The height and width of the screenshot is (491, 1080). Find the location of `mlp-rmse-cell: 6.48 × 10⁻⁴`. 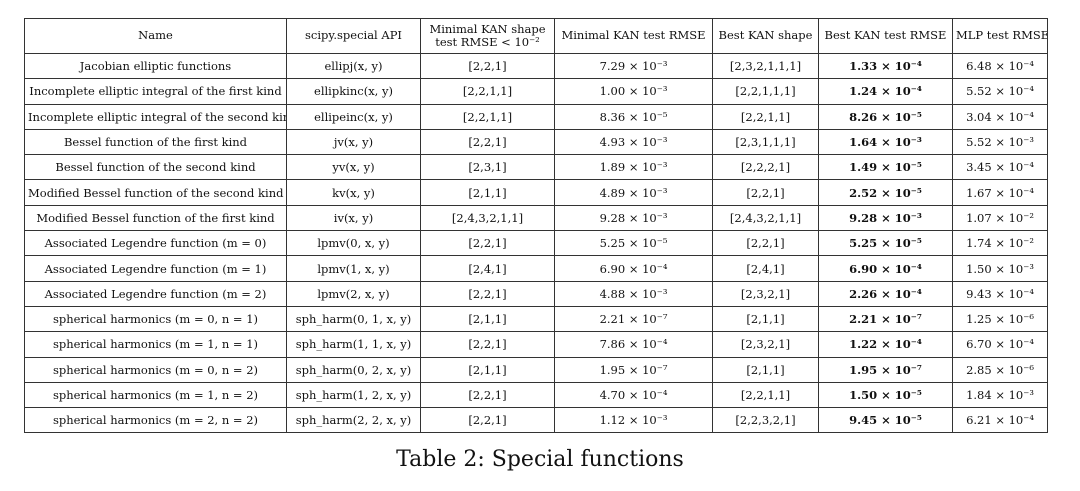

mlp-rmse-cell: 6.48 × 10⁻⁴ is located at coordinates (1000, 66).